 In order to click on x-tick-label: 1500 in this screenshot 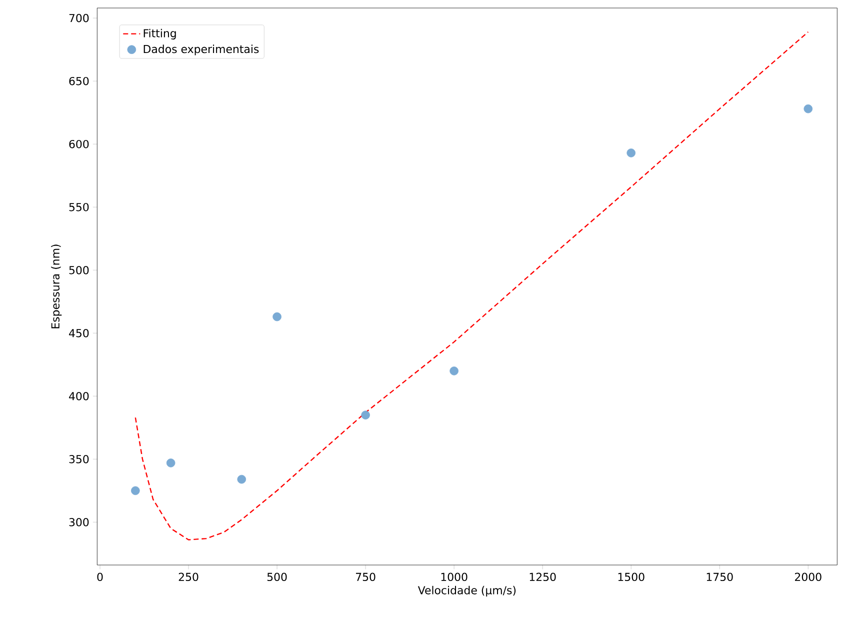, I will do `click(631, 577)`.